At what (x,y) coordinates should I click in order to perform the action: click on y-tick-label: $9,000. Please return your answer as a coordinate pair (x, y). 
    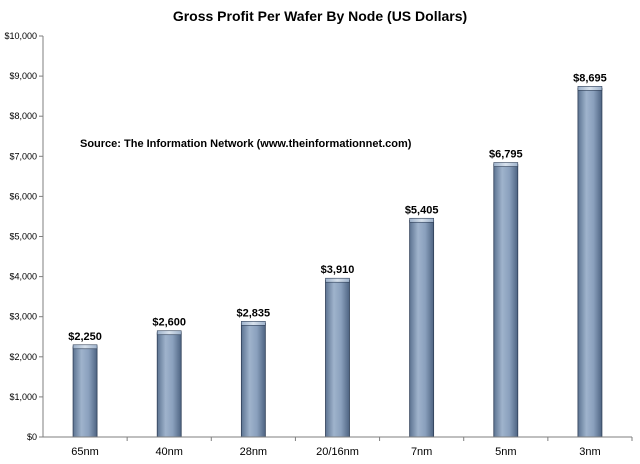
    Looking at the image, I should click on (23, 76).